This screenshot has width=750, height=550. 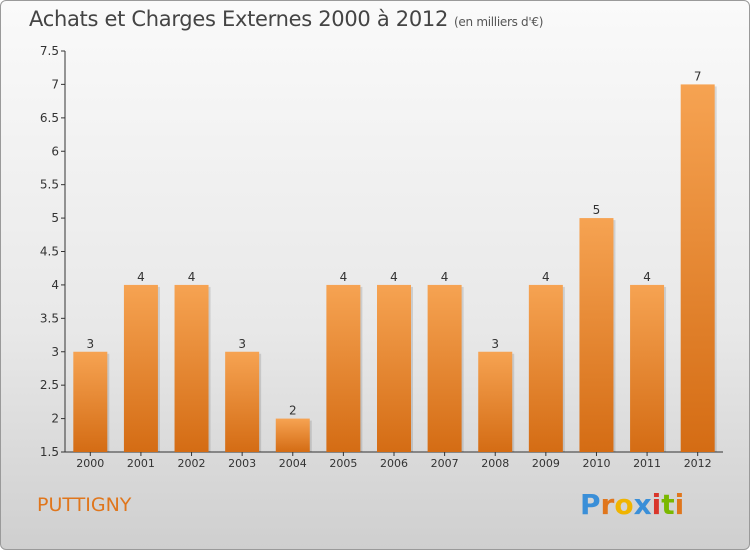 What do you see at coordinates (647, 368) in the screenshot?
I see `bar-2011` at bounding box center [647, 368].